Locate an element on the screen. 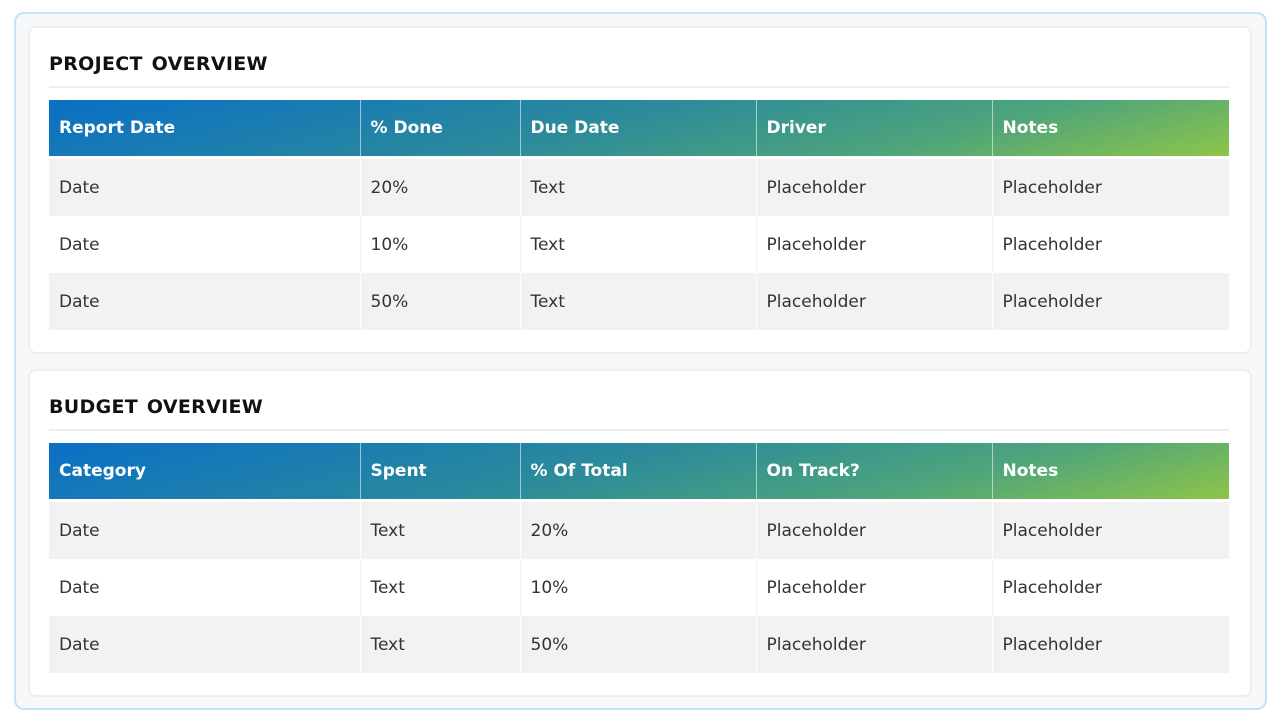 The height and width of the screenshot is (720, 1280). column-header-percent-done: % Done is located at coordinates (439, 128).